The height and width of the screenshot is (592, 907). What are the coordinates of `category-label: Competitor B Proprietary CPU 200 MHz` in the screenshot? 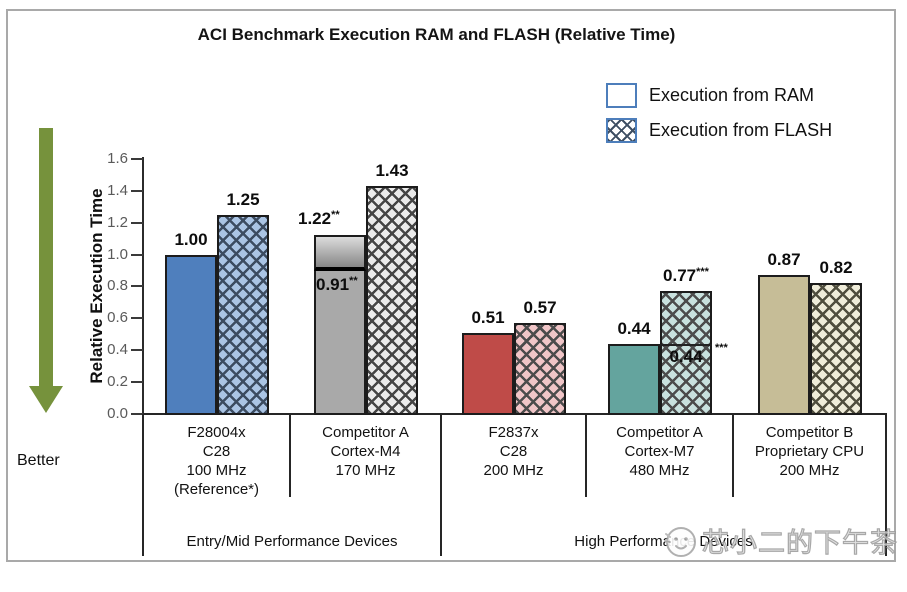 It's located at (809, 451).